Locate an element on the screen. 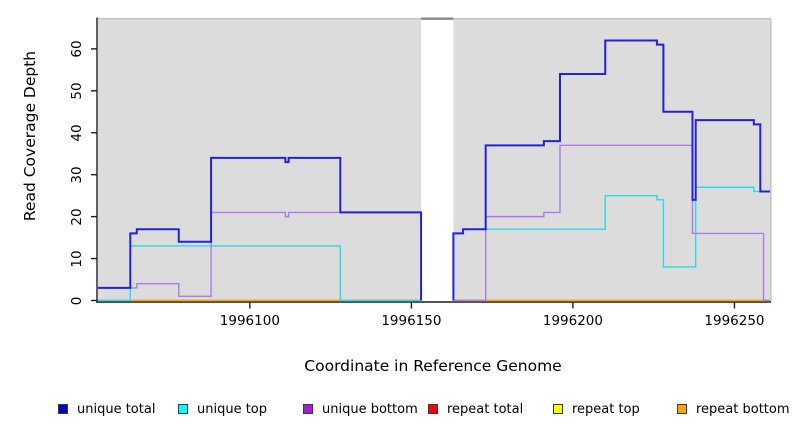 This screenshot has height=432, width=792. legend-item-repeat-top: repeat top is located at coordinates (596, 409).